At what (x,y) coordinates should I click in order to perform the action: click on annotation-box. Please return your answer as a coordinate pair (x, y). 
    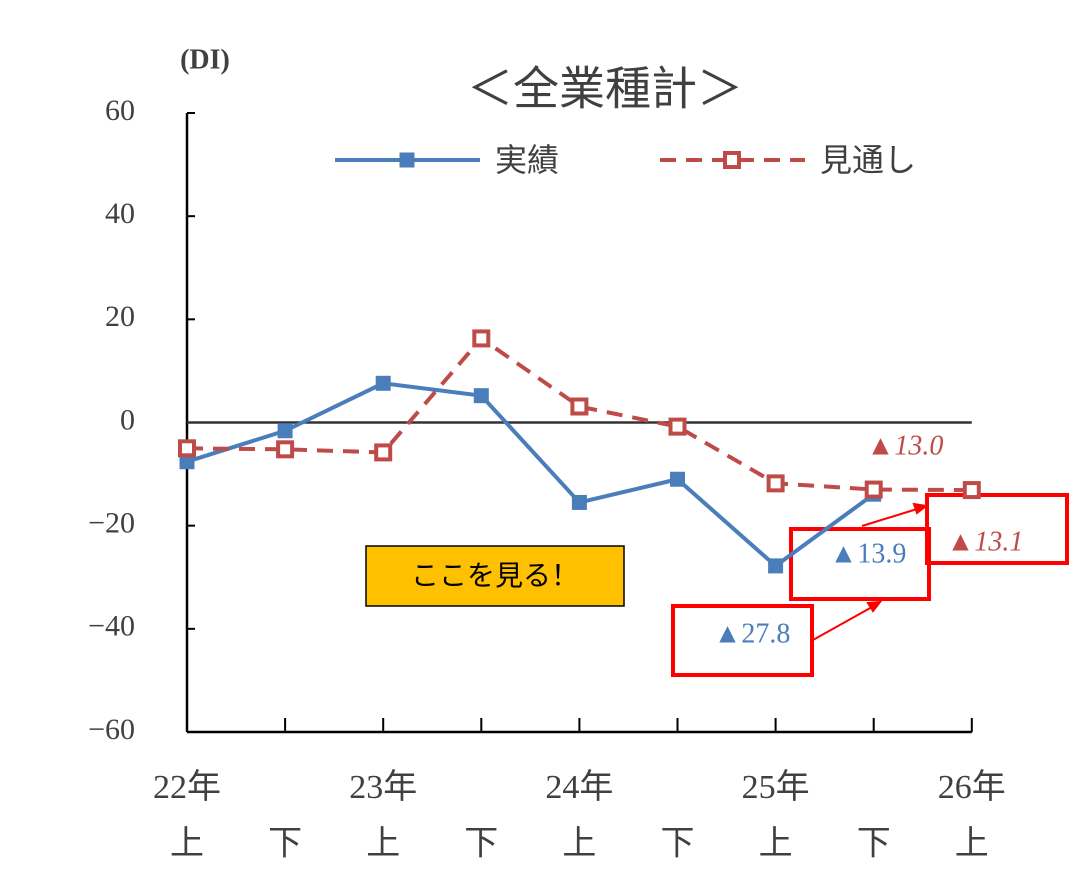
    Looking at the image, I should click on (495, 576).